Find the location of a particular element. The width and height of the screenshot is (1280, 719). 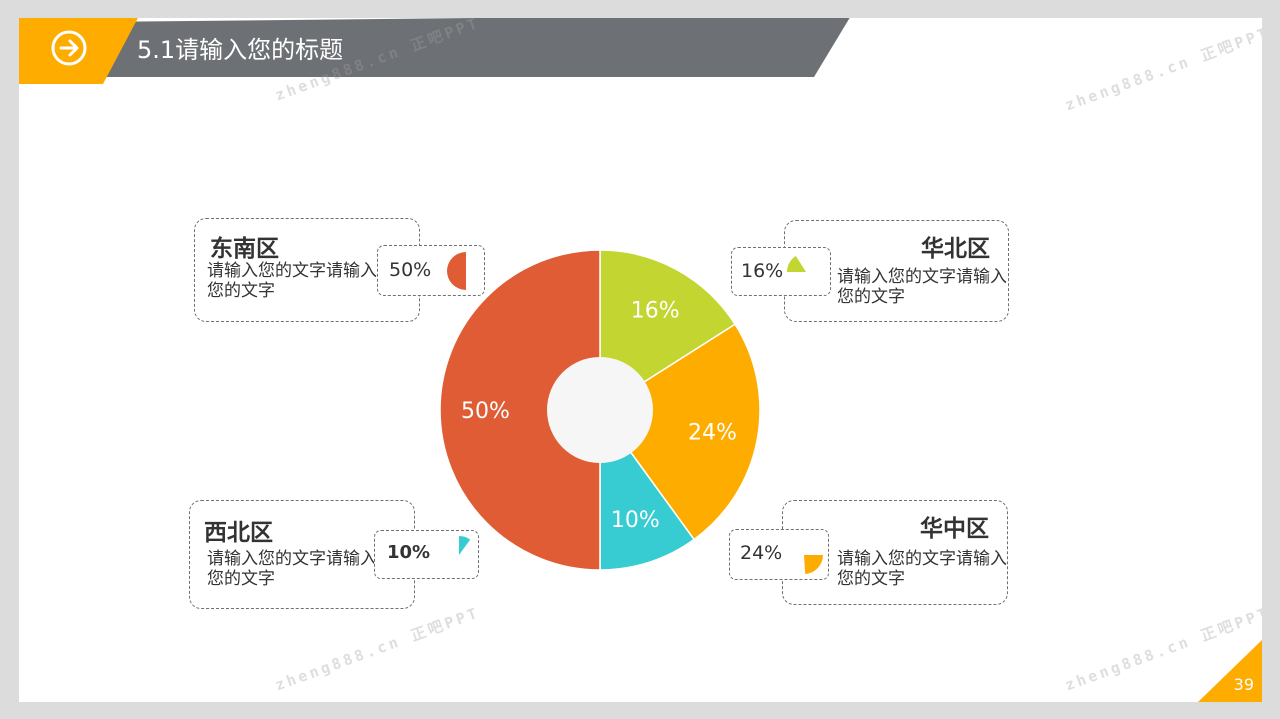

percent-box-southeast: 50% is located at coordinates (431, 270).